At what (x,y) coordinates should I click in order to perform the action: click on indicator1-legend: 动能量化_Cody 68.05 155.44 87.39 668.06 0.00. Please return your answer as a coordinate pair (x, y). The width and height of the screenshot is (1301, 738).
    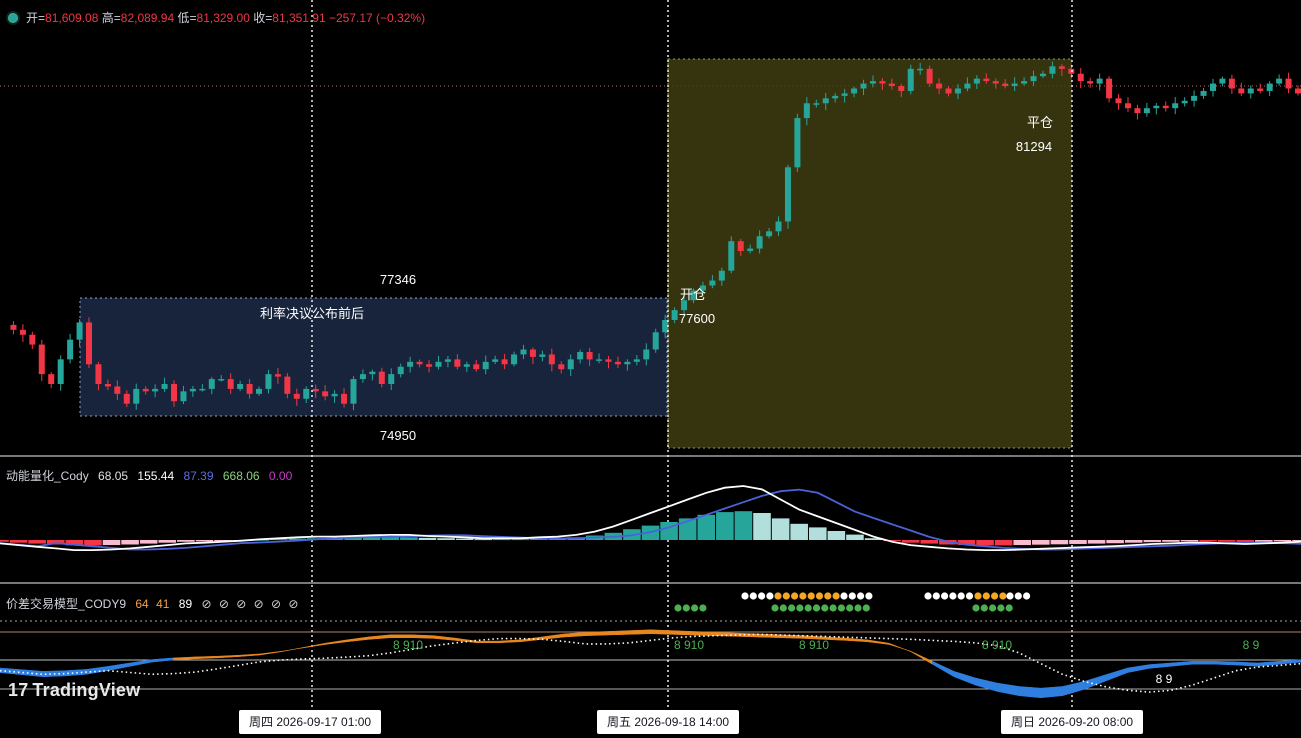
    Looking at the image, I should click on (152, 475).